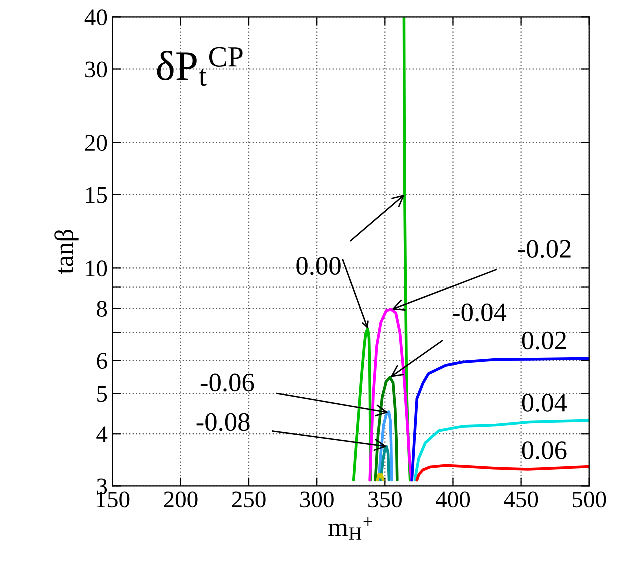 This screenshot has width=627, height=572. What do you see at coordinates (385, 500) in the screenshot?
I see `x-tick-label: 350` at bounding box center [385, 500].